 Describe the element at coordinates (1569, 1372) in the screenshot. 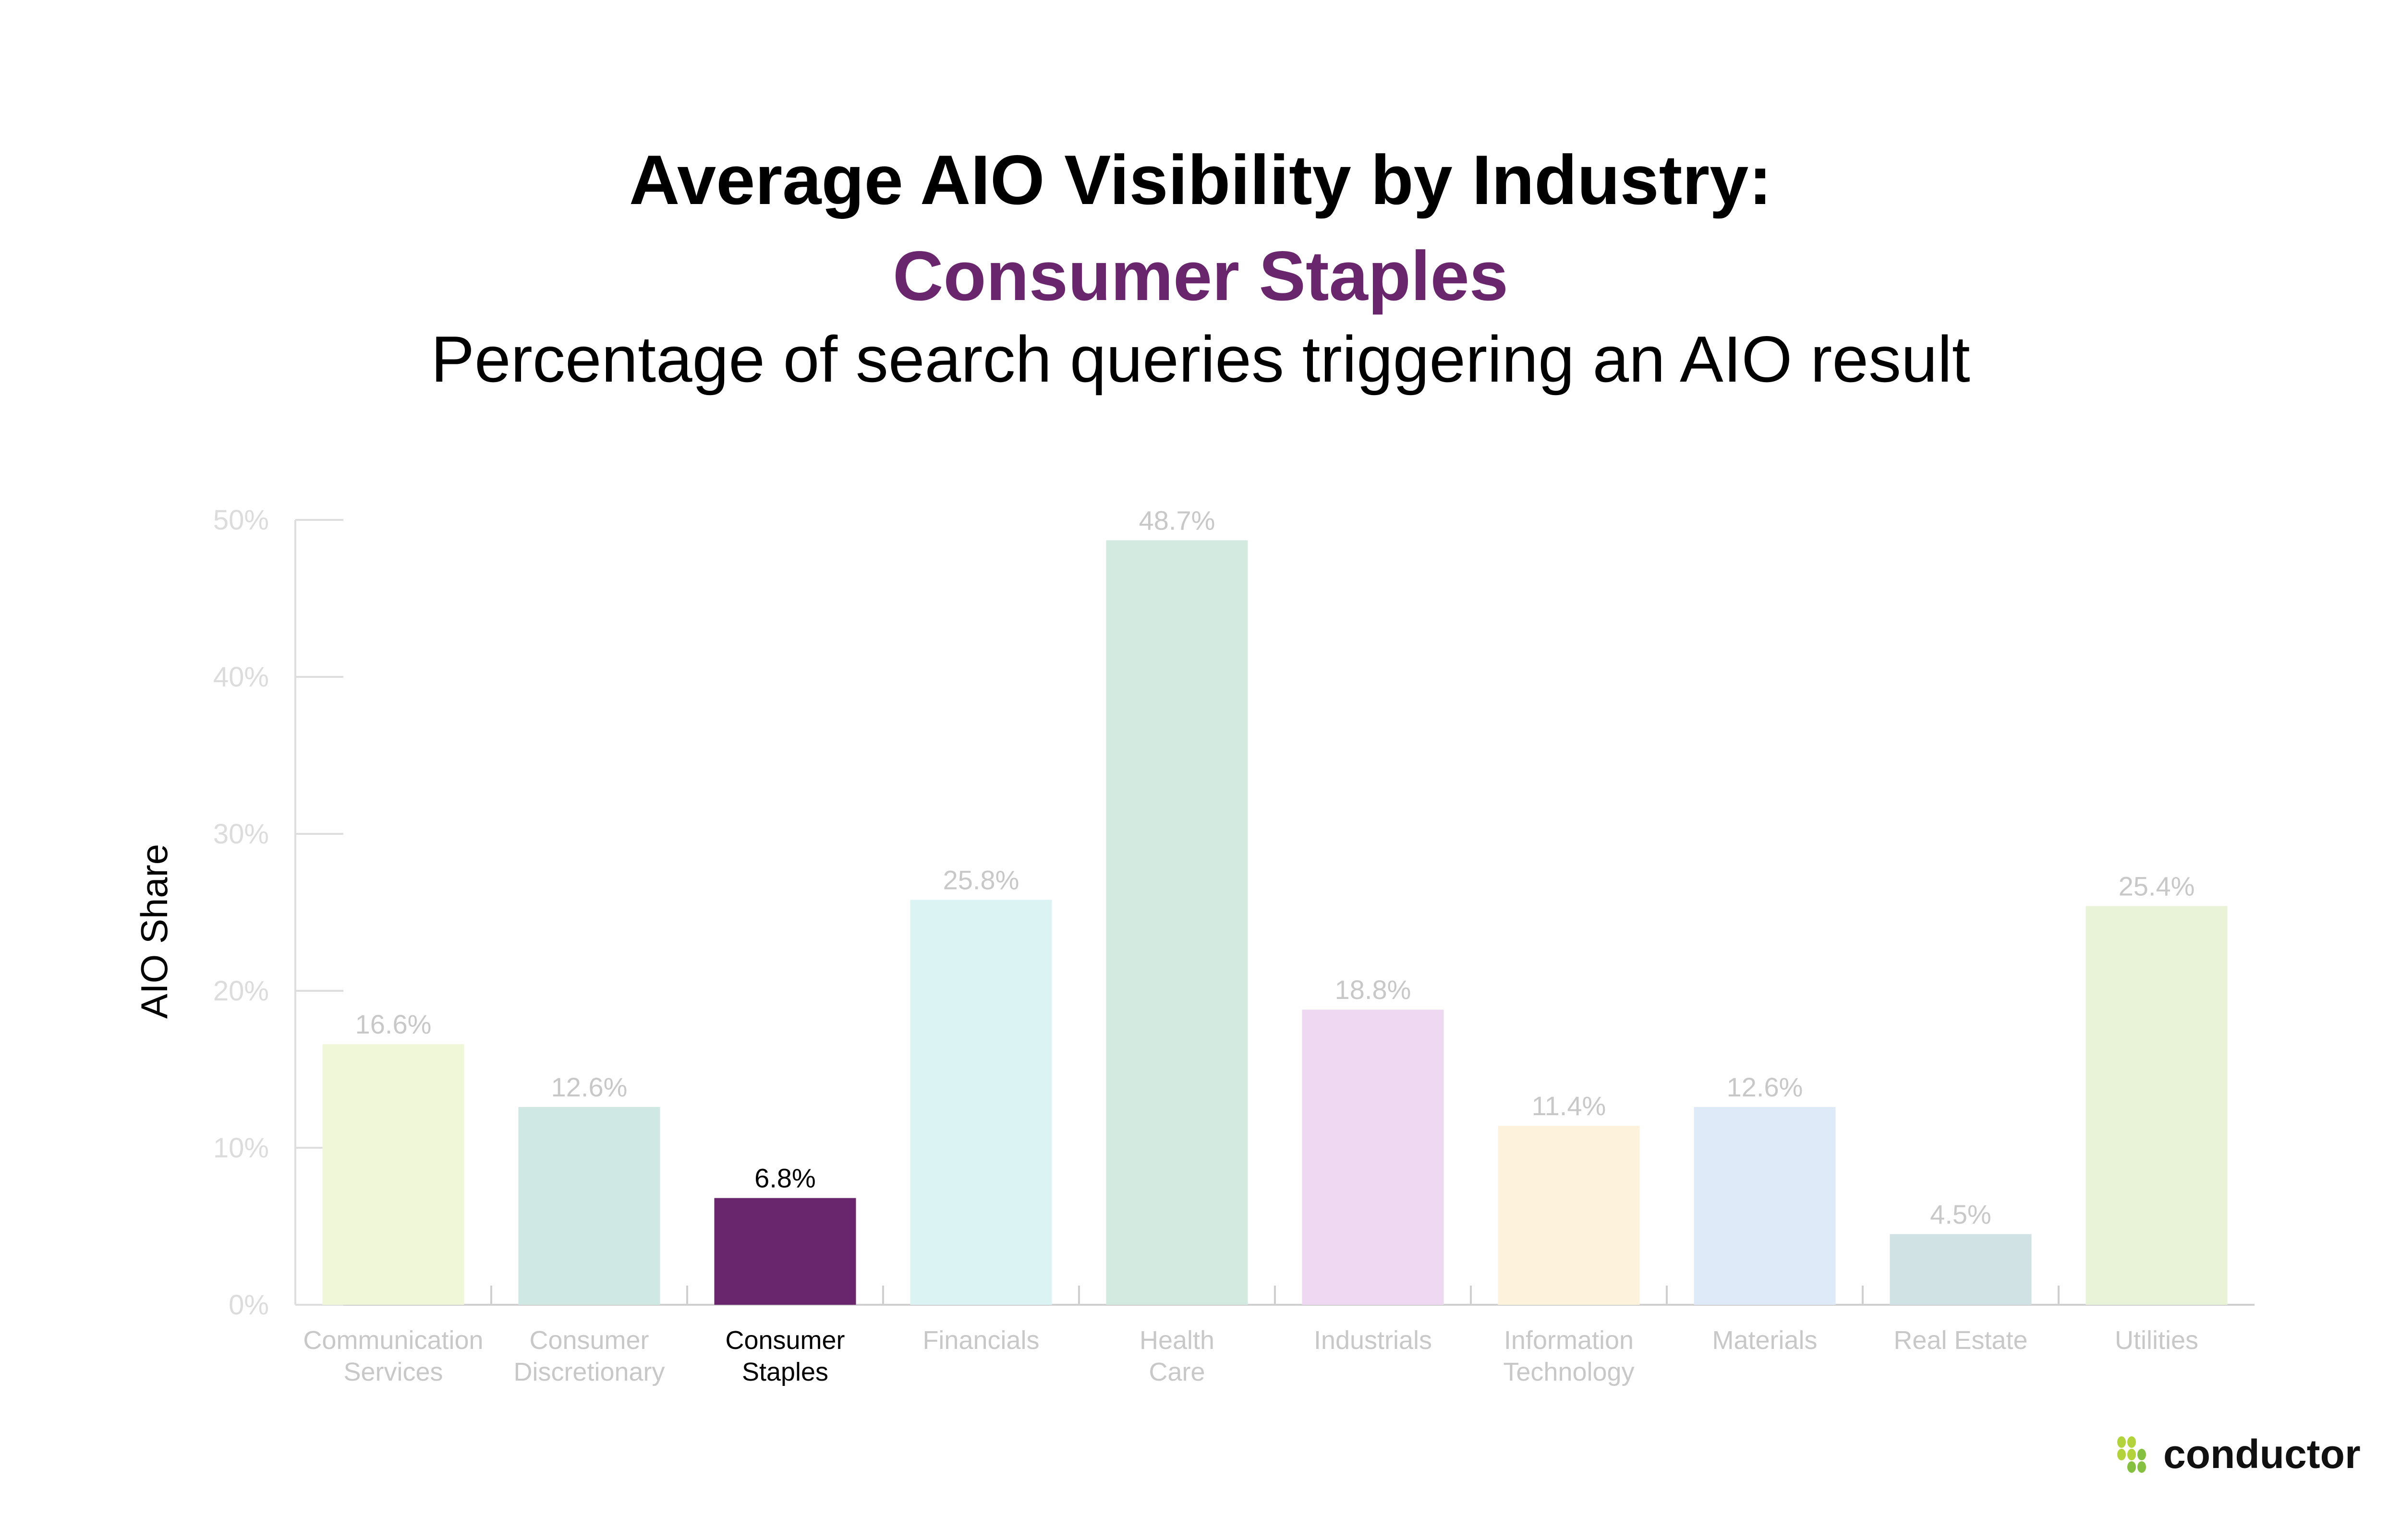

I see `x-tick-label: Technology` at that location.